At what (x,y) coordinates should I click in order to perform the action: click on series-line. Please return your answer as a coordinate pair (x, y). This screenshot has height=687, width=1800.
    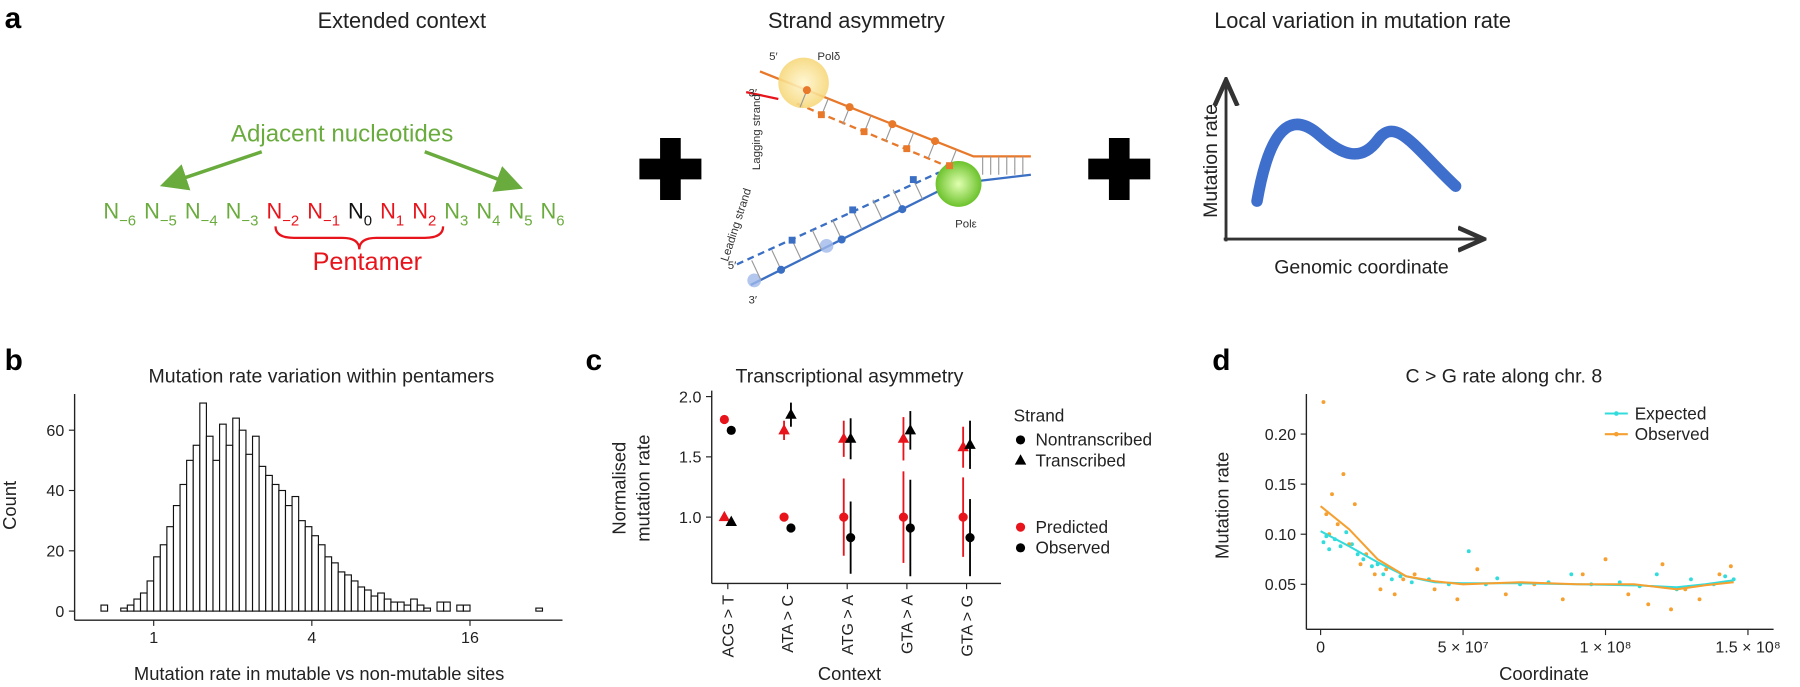
    Looking at the image, I should click on (1526, 548).